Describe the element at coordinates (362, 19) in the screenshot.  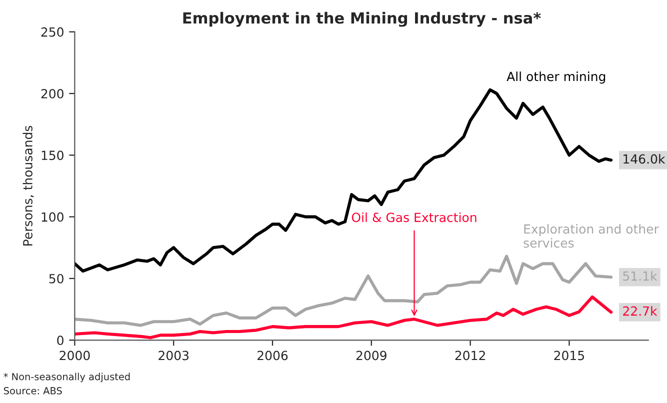
I see `chart-title: Employment in the Mining Industry - nsa*` at that location.